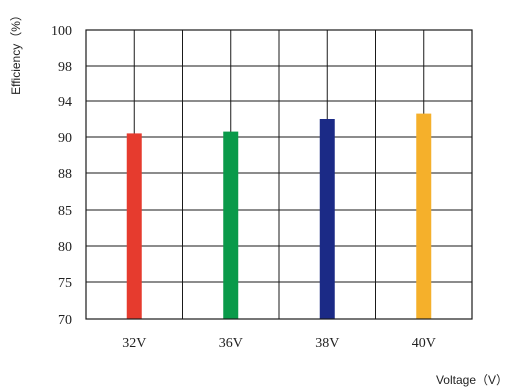  I want to click on y-tick-label: 75, so click(65, 283).